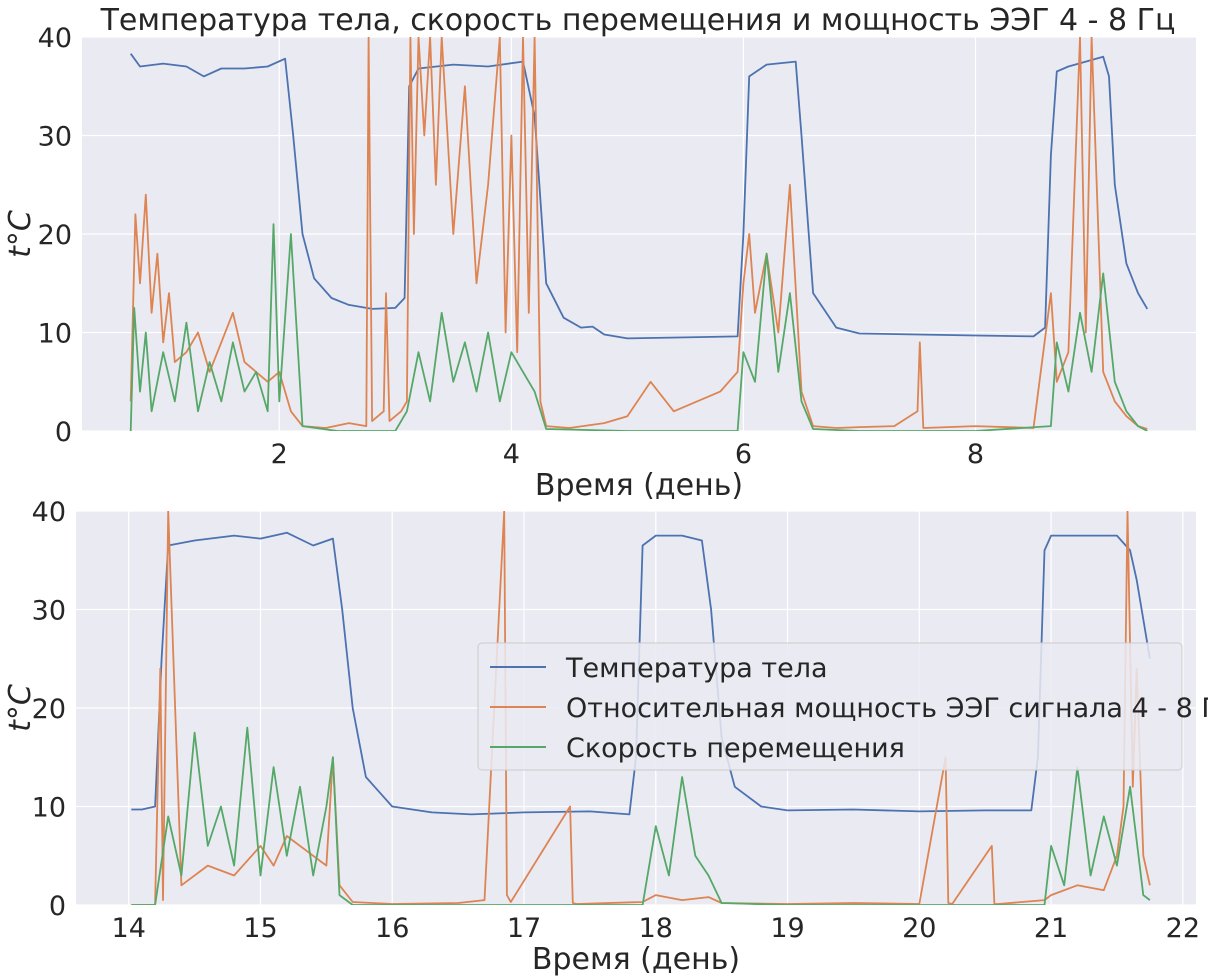  What do you see at coordinates (55, 334) in the screenshot?
I see `top-y-tick-label: 10` at bounding box center [55, 334].